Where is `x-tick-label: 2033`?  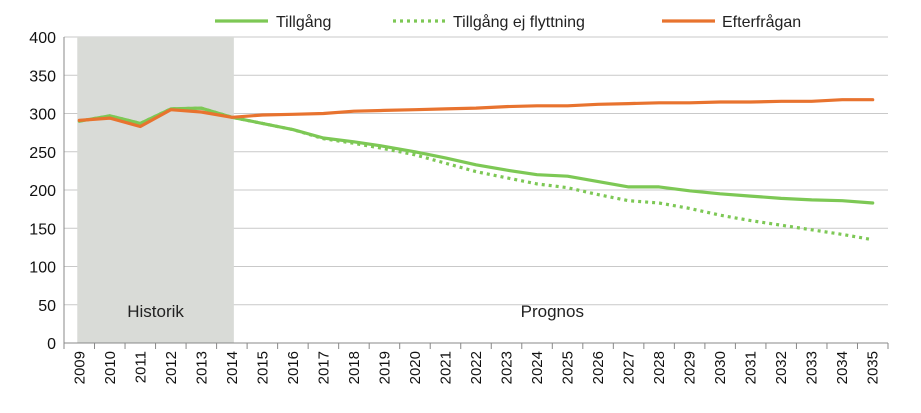
x-tick-label: 2033 is located at coordinates (812, 367).